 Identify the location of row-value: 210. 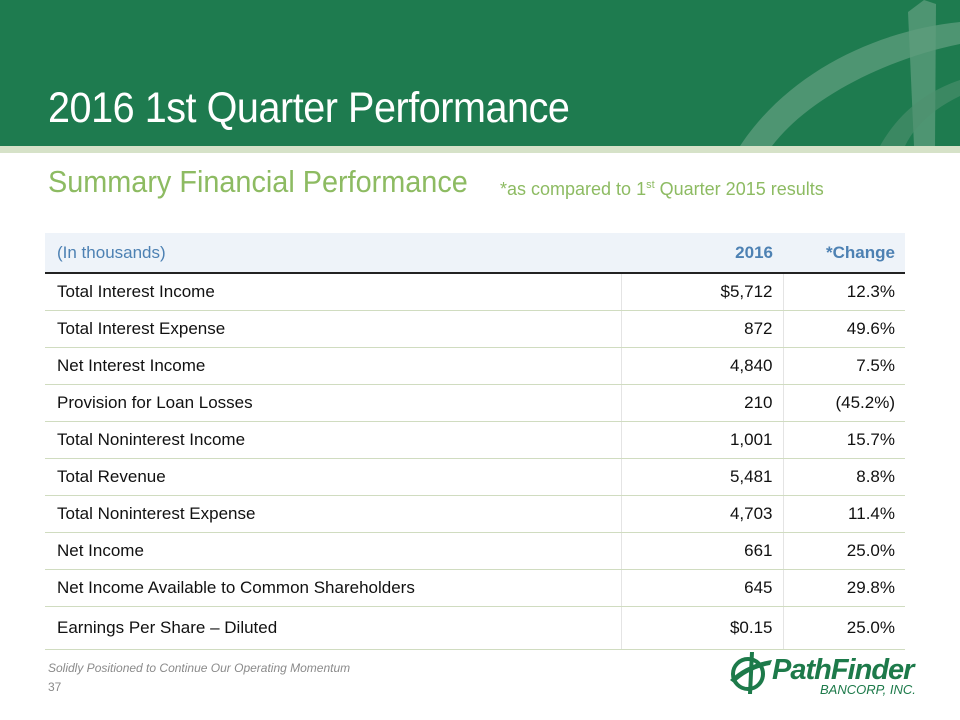
(702, 403).